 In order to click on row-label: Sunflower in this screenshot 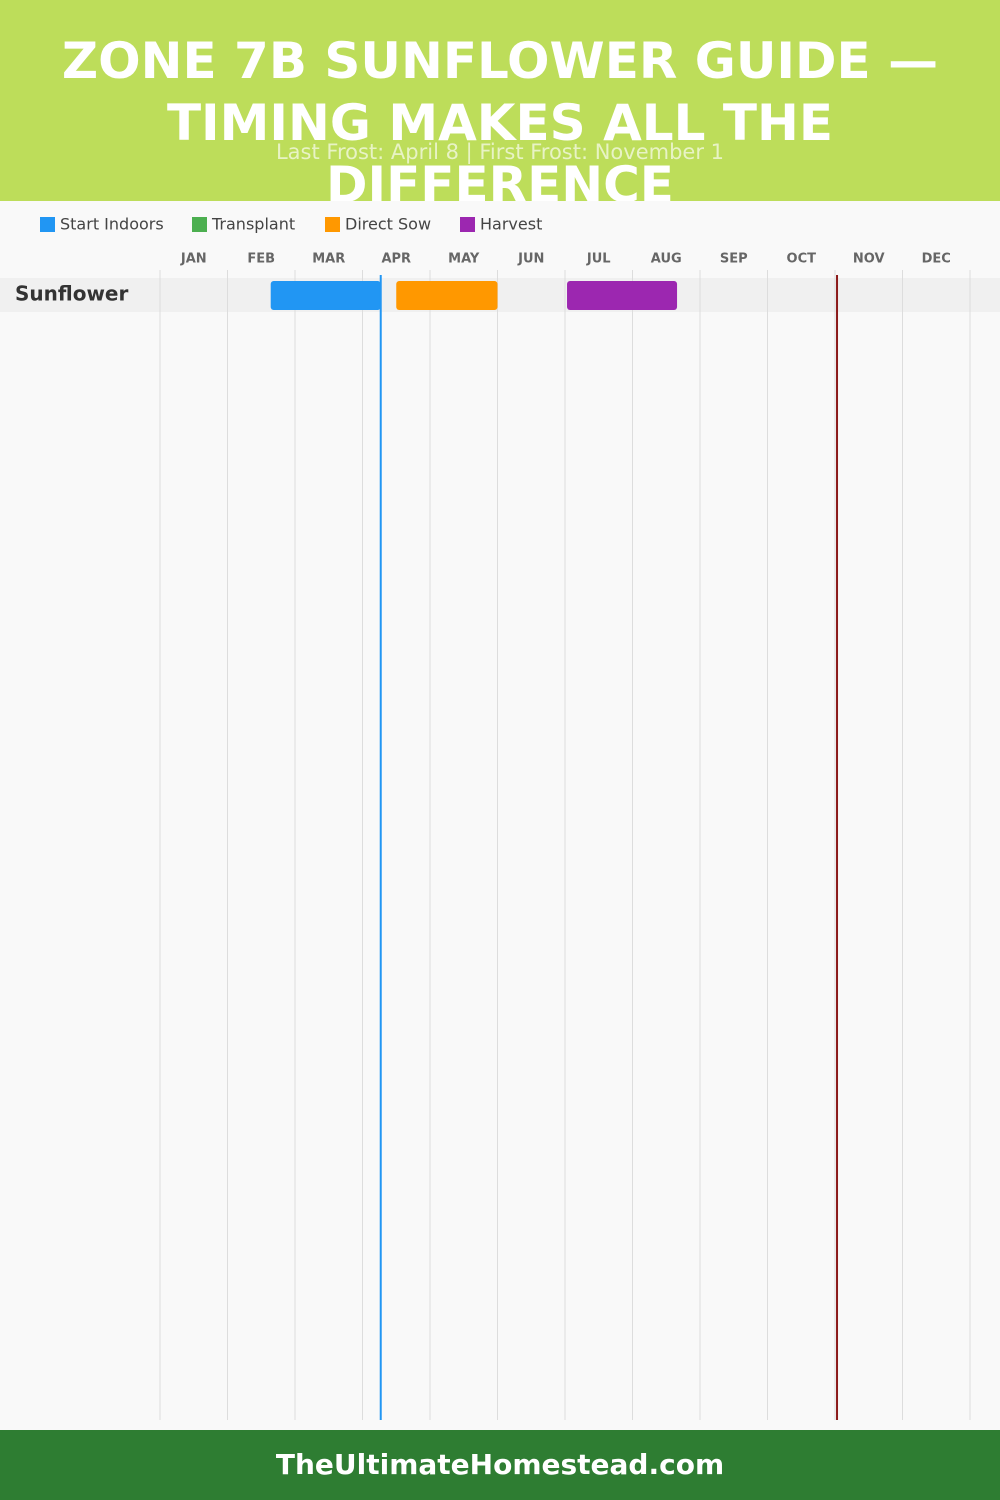, I will do `click(71, 294)`.